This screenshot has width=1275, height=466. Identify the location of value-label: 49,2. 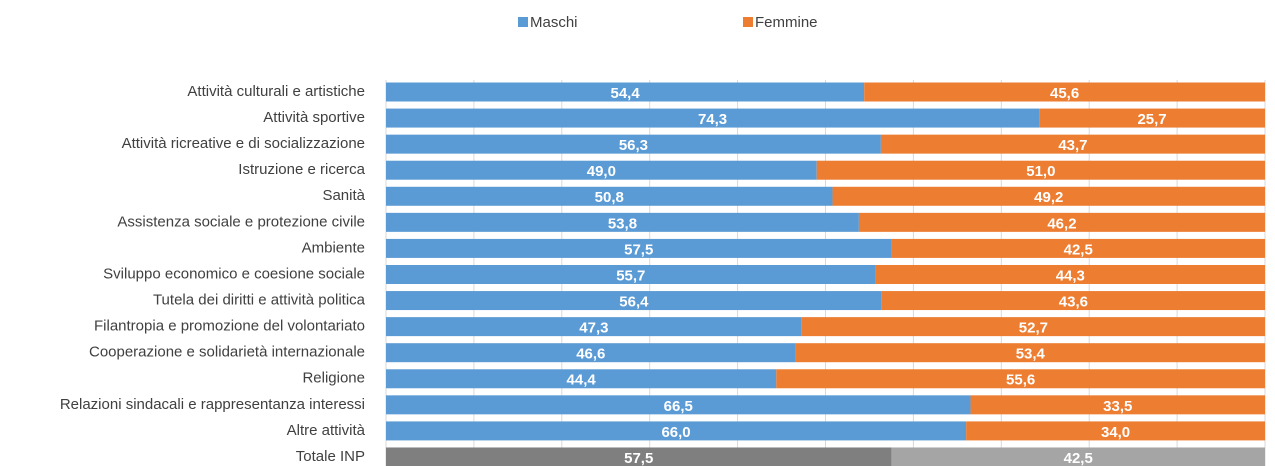
(1048, 197).